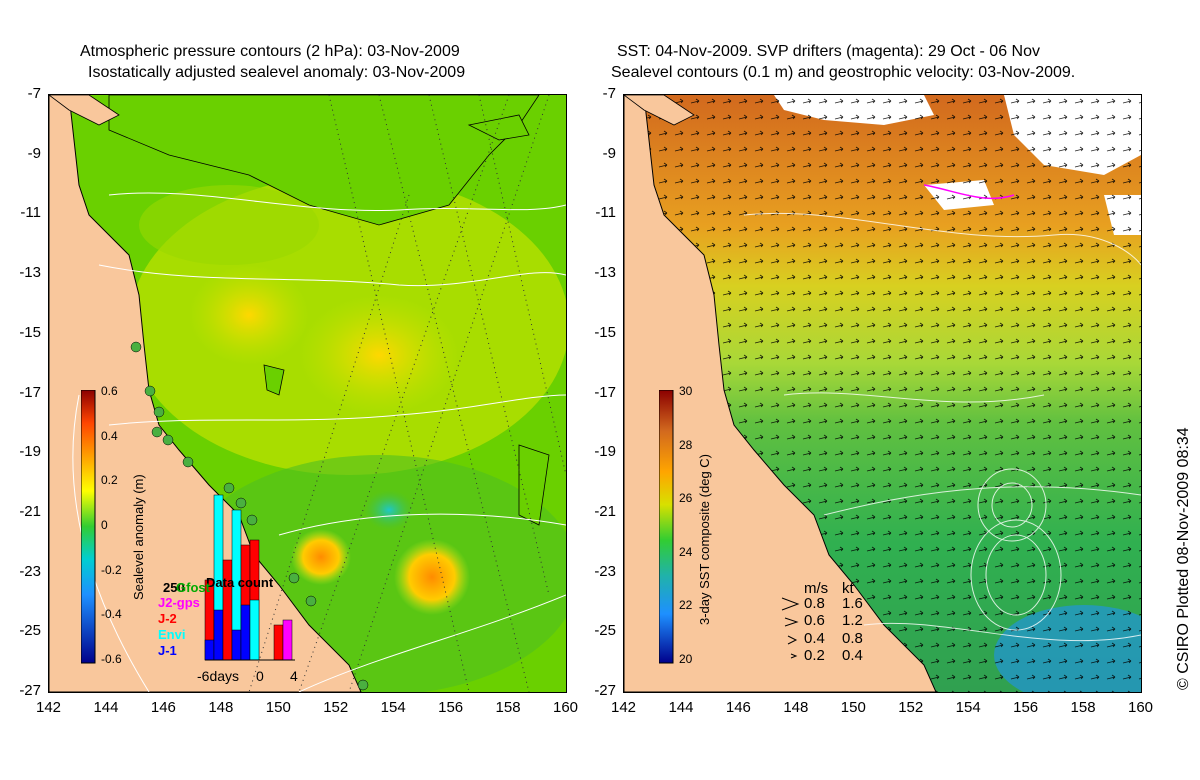 Image resolution: width=1200 pixels, height=780 pixels. Describe the element at coordinates (84, 110) in the screenshot. I see `cape-york-tip` at that location.